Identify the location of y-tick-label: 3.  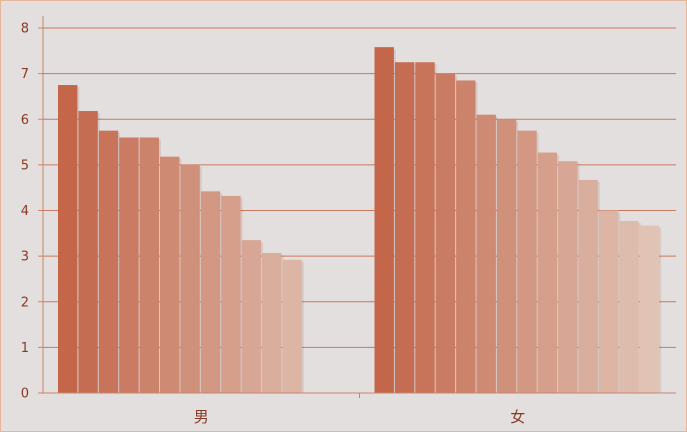
(25, 257).